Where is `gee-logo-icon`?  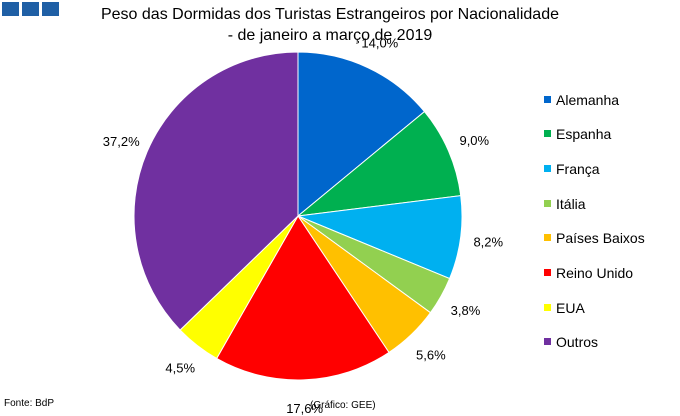 gee-logo-icon is located at coordinates (30, 9).